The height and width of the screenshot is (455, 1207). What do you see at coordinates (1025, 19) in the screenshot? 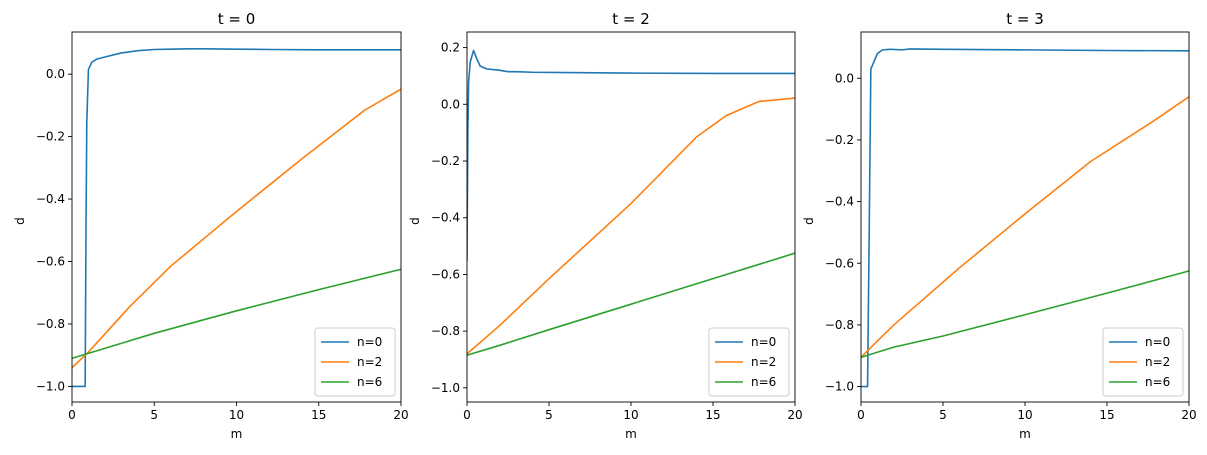
I see `chart-title: t = 3` at bounding box center [1025, 19].